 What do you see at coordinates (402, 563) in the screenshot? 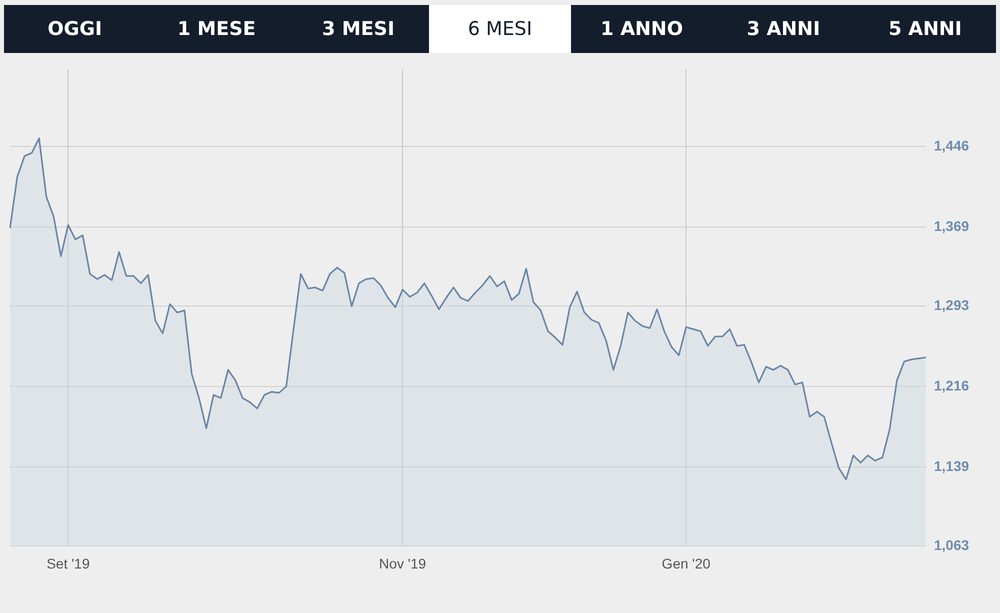
I see `x-tick-label: Nov '19` at bounding box center [402, 563].